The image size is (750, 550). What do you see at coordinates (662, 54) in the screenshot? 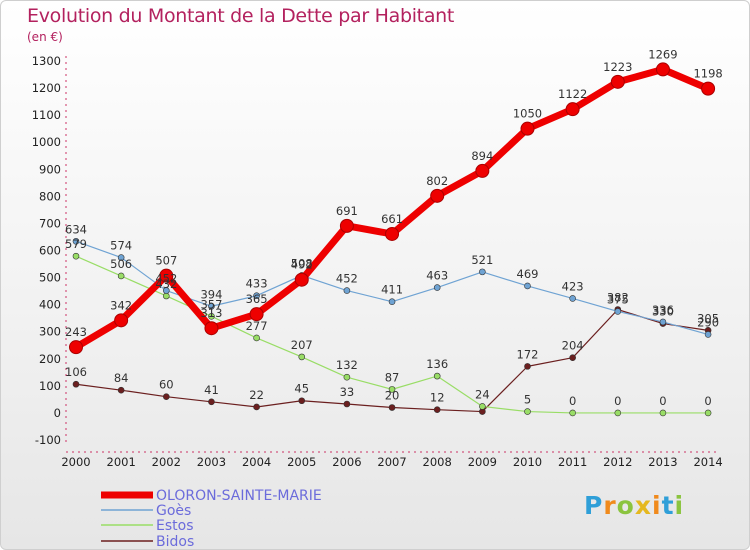
I see `data-label: 1269` at bounding box center [662, 54].